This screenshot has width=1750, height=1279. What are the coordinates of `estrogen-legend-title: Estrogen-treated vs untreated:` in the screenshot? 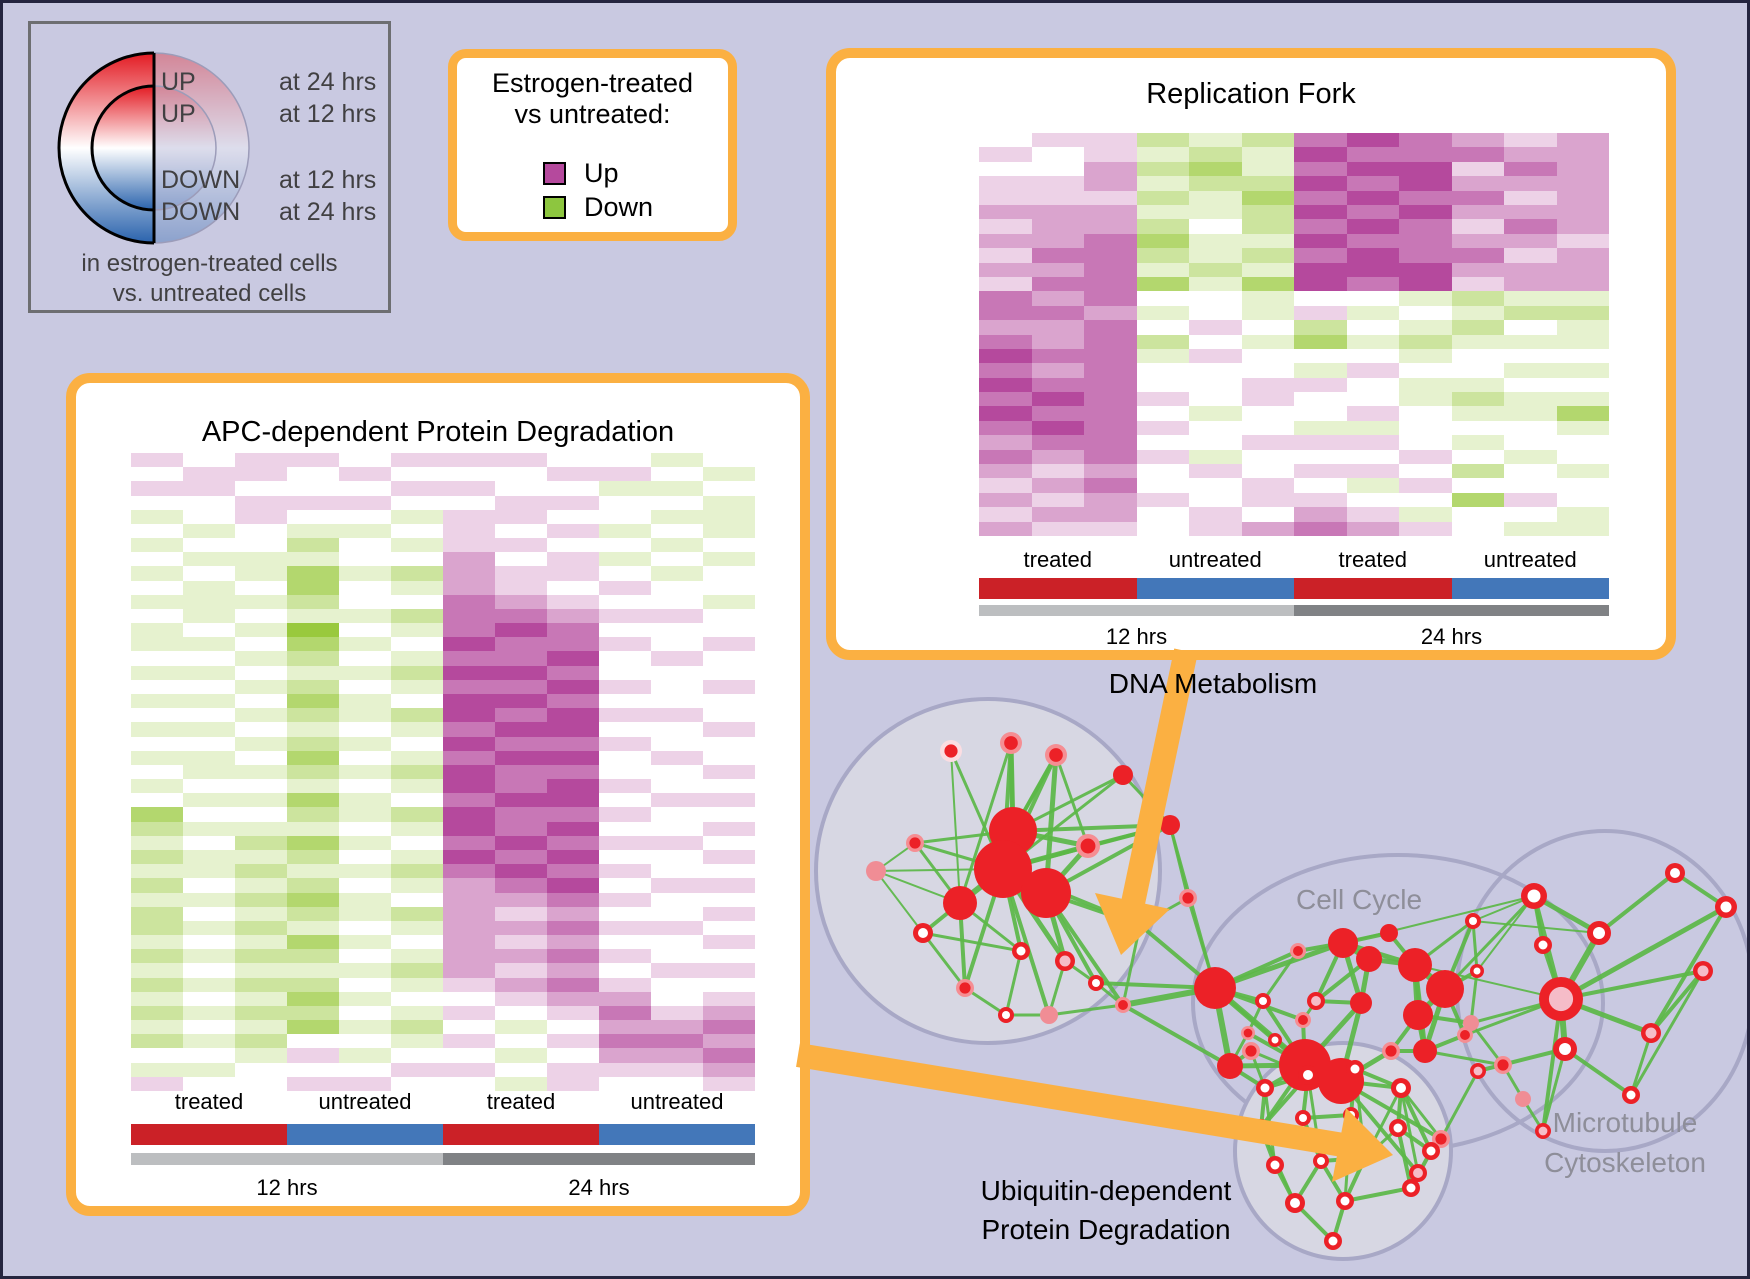 It's located at (592, 98).